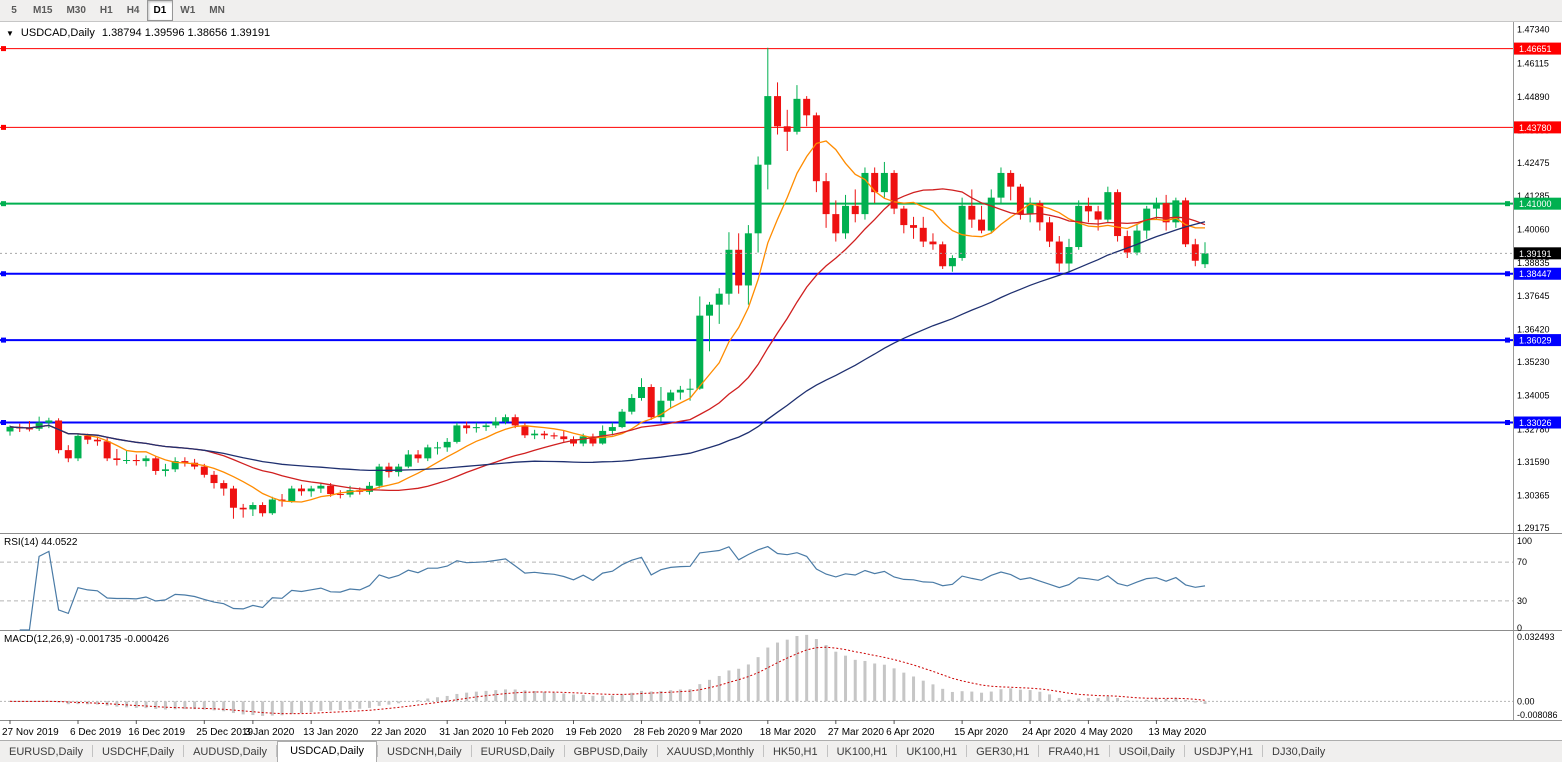 The width and height of the screenshot is (1562, 762). What do you see at coordinates (224, 488) in the screenshot?
I see `candle-30-Dec` at bounding box center [224, 488].